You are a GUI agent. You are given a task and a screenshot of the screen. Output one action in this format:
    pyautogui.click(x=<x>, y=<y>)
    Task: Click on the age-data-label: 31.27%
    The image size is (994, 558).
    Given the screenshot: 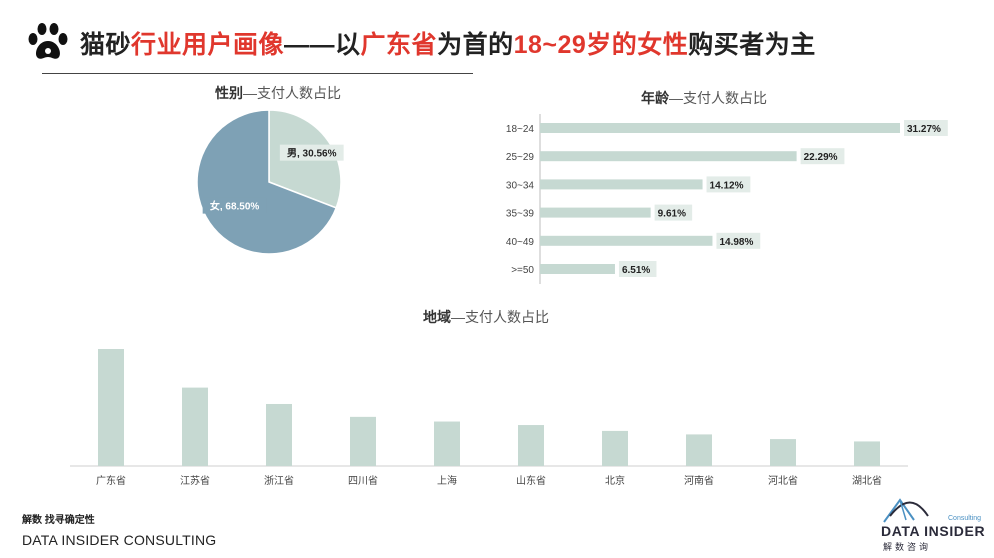 What is the action you would take?
    pyautogui.click(x=924, y=129)
    